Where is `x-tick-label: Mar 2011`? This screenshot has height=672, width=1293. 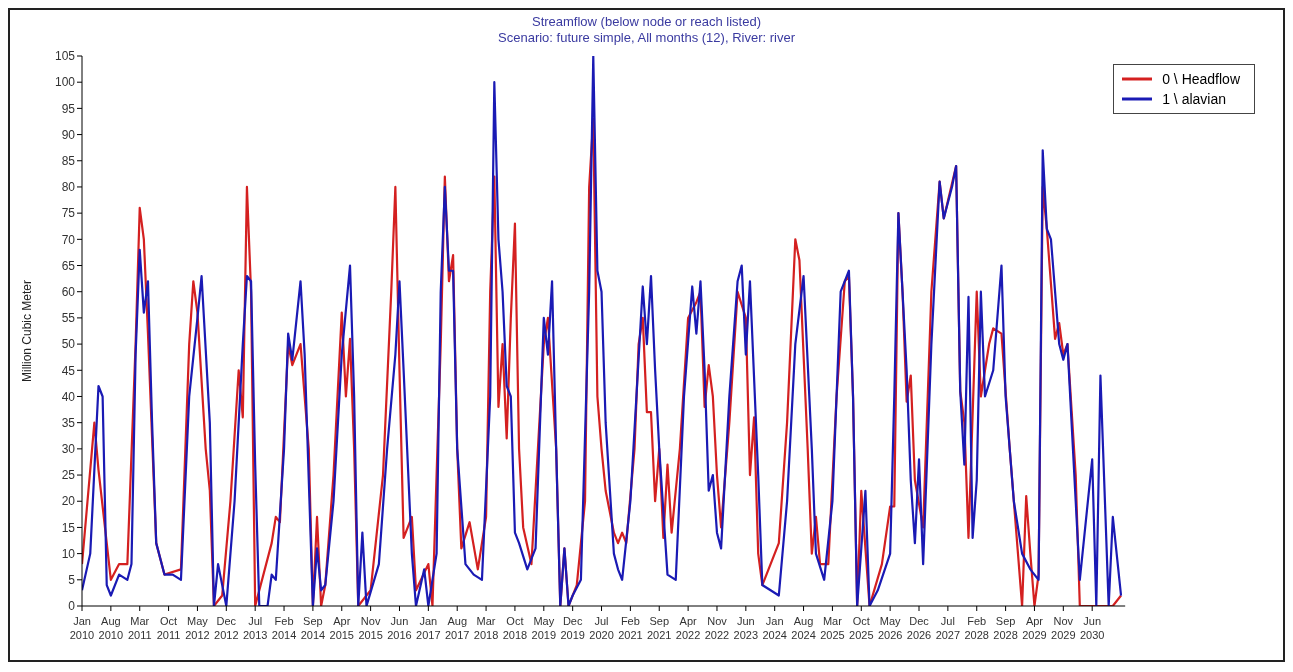 x-tick-label: Mar 2011 is located at coordinates (139, 628).